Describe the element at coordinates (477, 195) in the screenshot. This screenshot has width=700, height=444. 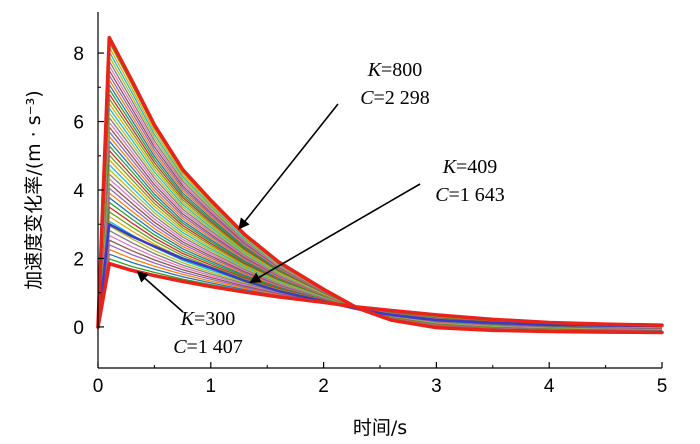
I see `c-value: =1 643` at that location.